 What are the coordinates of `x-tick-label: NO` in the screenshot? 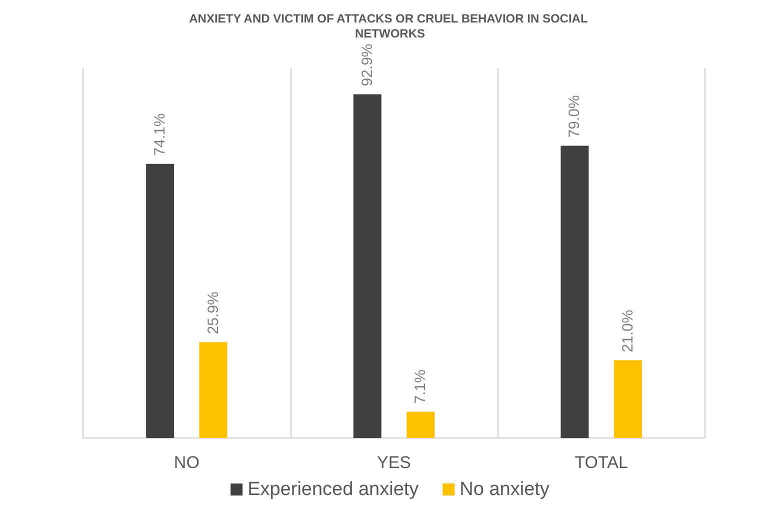 It's located at (187, 462).